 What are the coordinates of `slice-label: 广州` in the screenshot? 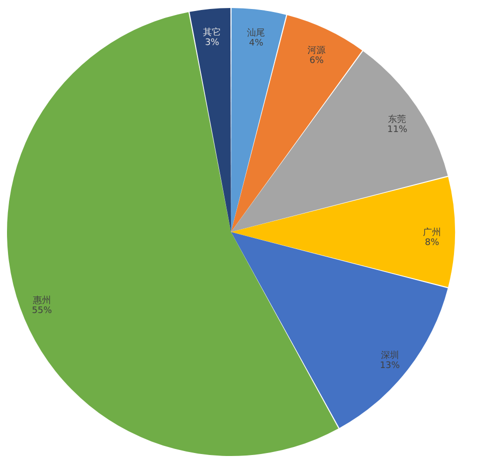 It's located at (432, 232).